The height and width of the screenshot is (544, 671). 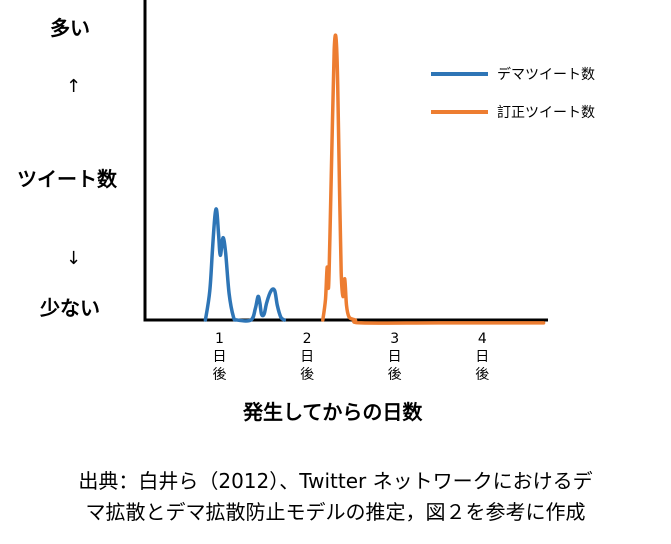 What do you see at coordinates (307, 357) in the screenshot?
I see `x-tick-label-2-line-2: 日` at bounding box center [307, 357].